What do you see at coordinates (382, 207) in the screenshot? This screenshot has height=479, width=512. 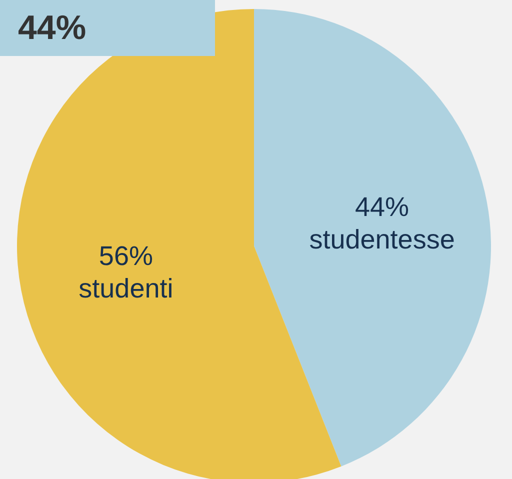 I see `data-label: 44%` at bounding box center [382, 207].